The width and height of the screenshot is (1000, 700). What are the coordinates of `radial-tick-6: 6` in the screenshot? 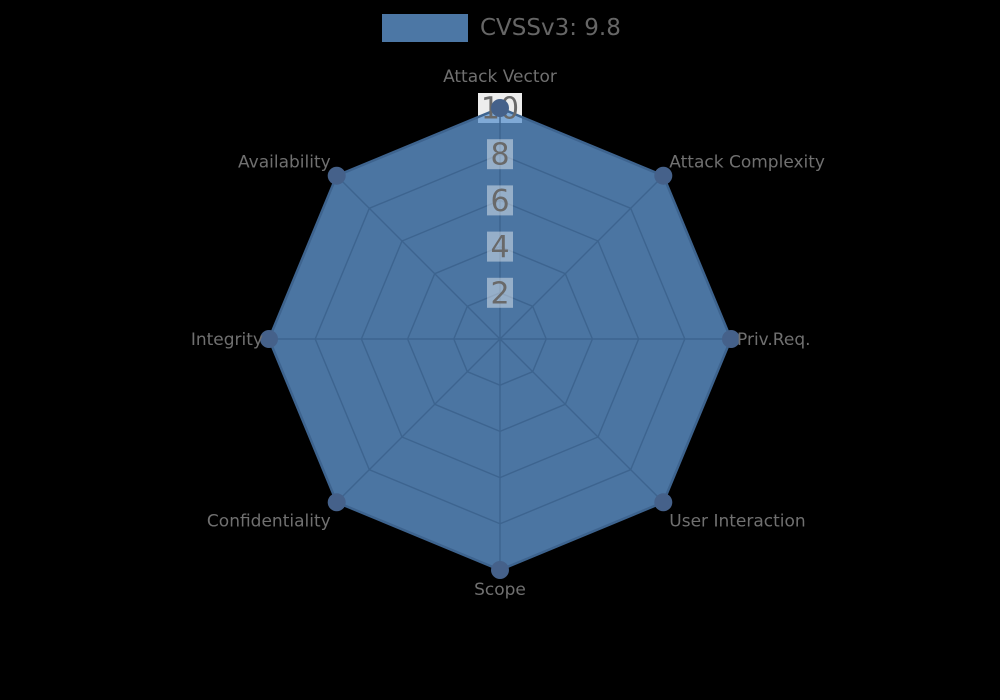 It's located at (499, 201).